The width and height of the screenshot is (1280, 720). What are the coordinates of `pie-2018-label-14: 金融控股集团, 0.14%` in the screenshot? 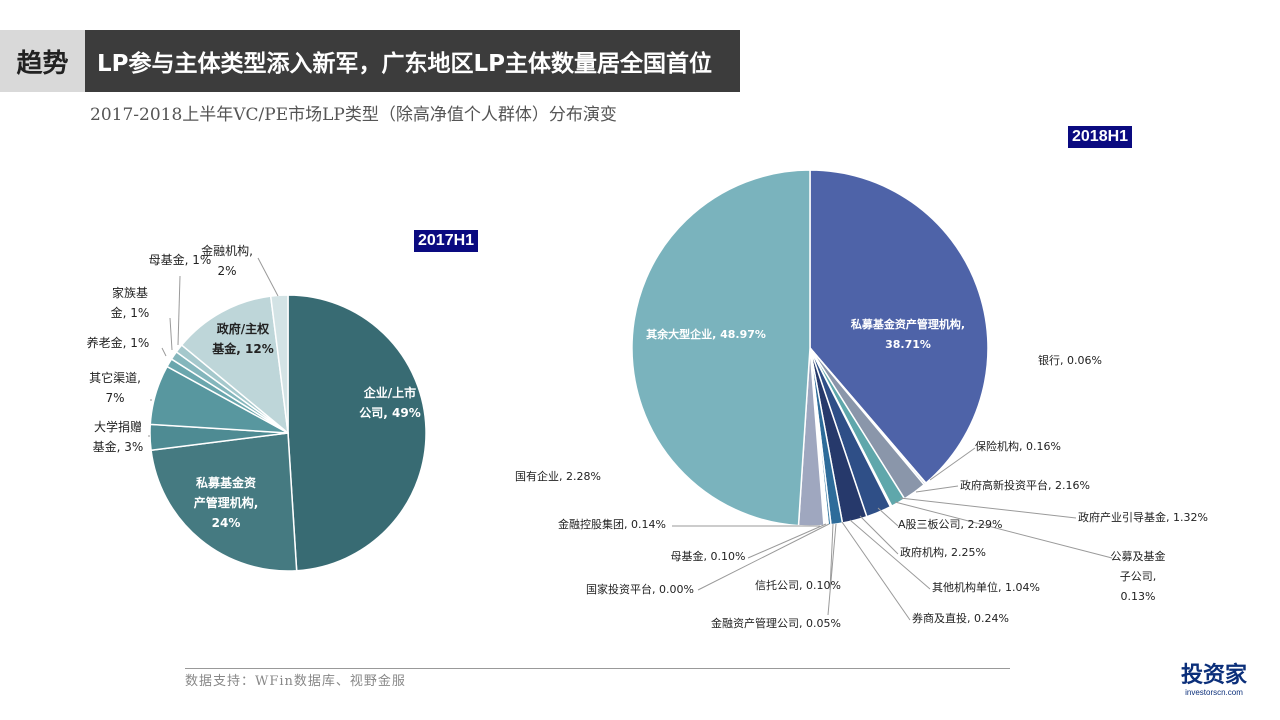 It's located at (612, 524).